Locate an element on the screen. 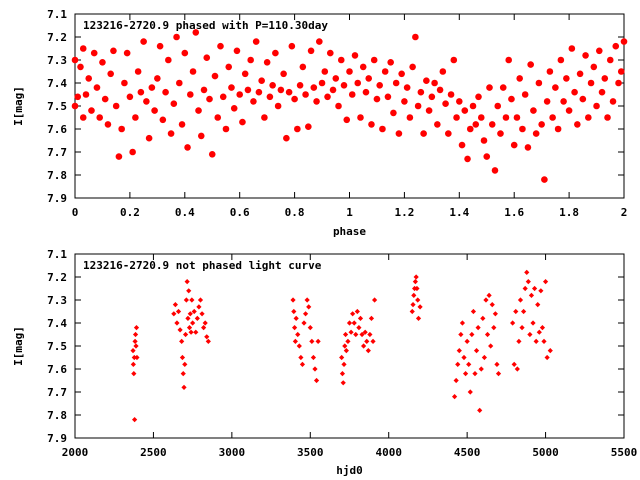 This screenshot has height=480, width=640. x-axis-label: hjd0 is located at coordinates (349, 470).